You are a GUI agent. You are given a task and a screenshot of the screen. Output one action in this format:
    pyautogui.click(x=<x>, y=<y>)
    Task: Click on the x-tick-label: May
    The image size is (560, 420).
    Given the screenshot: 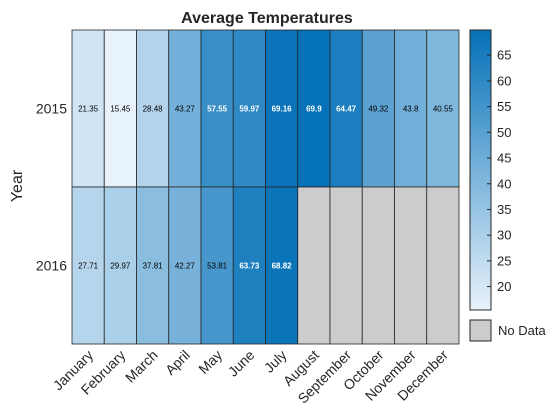 What is the action you would take?
    pyautogui.click(x=210, y=362)
    